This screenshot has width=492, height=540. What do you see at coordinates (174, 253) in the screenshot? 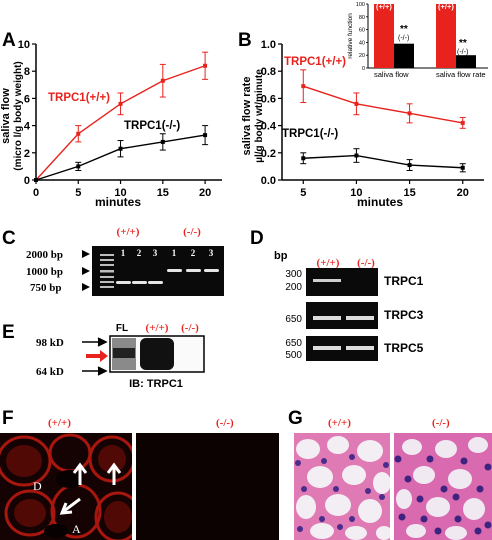
I see `panel-c-lane-4: 1` at bounding box center [174, 253].